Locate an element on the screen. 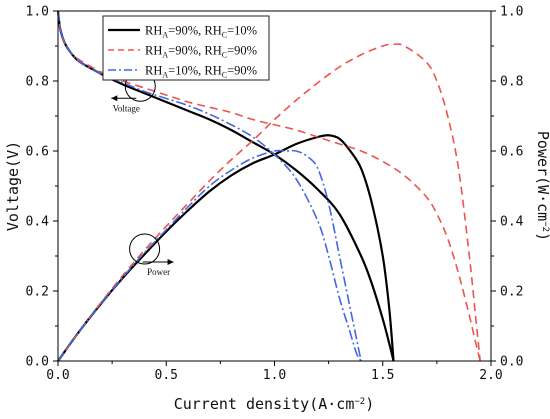 The height and width of the screenshot is (419, 550). x-tick-label: 0.0 is located at coordinates (57, 375).